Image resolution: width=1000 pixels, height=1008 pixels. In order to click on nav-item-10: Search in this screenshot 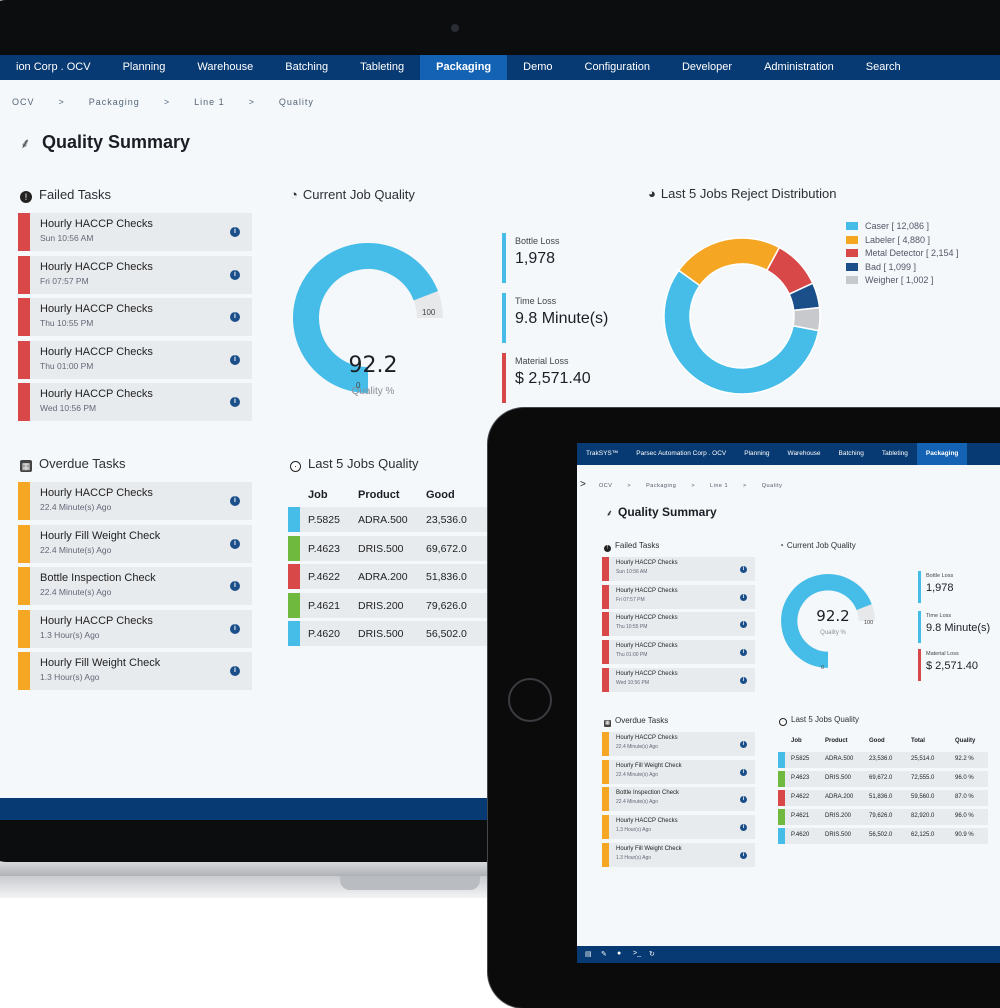, I will do `click(883, 67)`.